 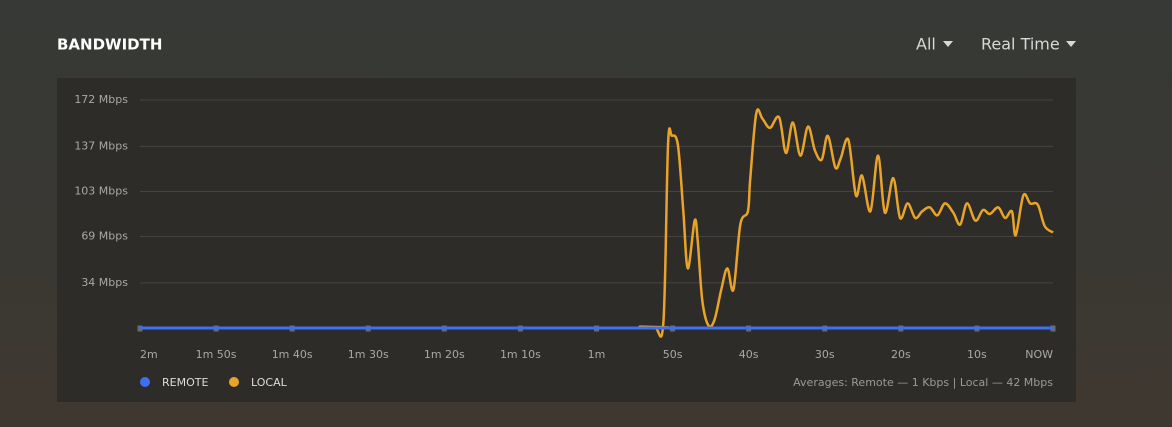 What do you see at coordinates (901, 354) in the screenshot?
I see `x-tick-label: 20s` at bounding box center [901, 354].